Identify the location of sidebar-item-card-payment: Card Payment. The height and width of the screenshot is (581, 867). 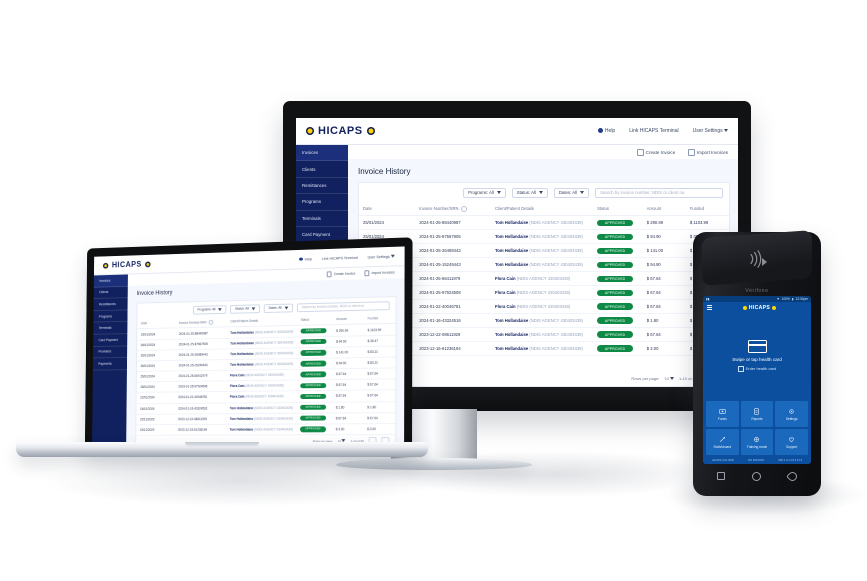
(110, 340).